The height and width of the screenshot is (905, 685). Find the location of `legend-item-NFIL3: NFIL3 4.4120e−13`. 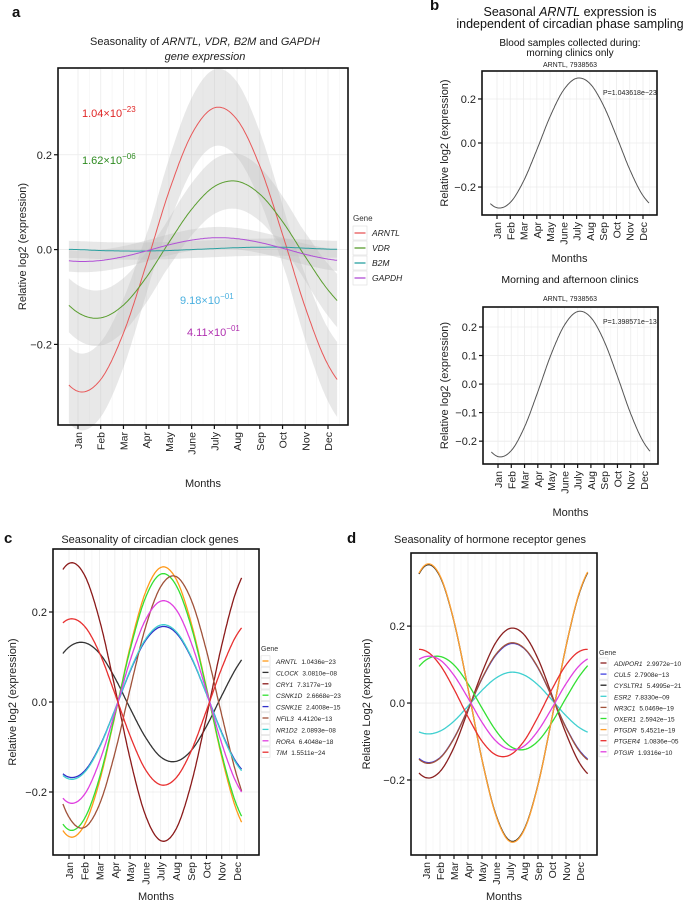

legend-item-NFIL3: NFIL3 4.4120e−13 is located at coordinates (296, 718).